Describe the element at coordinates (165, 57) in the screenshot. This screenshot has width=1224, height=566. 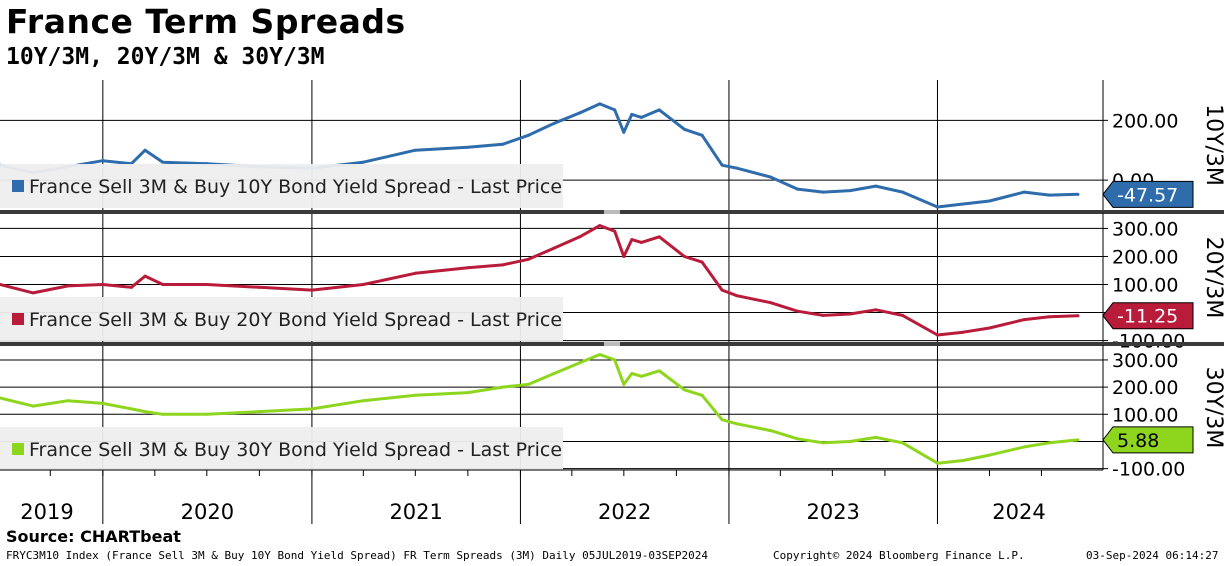
I see `chart-subtitle: 10Y/3M, 20Y/3M & 30Y/3M` at that location.